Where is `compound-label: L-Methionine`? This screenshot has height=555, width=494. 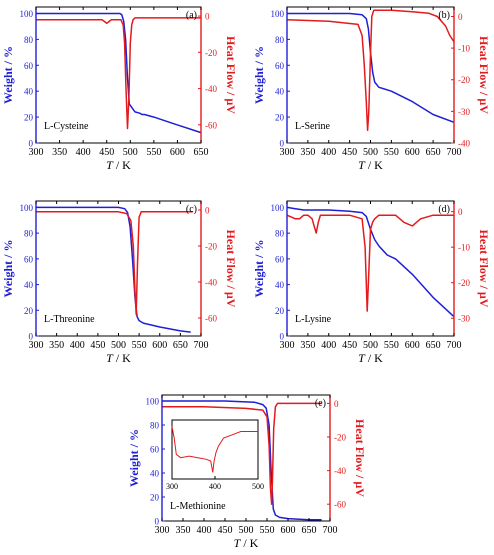 compound-label: L-Methionine is located at coordinates (198, 506).